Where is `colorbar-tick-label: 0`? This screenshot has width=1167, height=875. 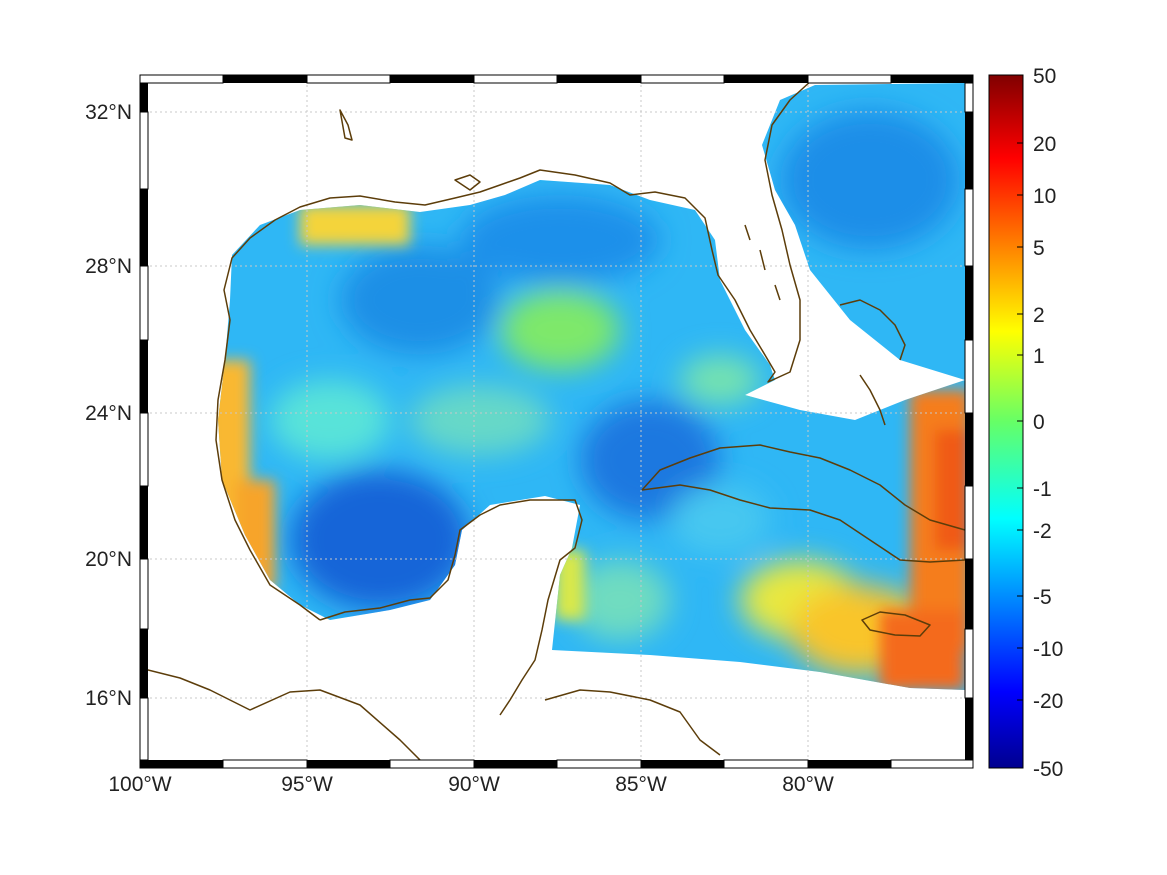
colorbar-tick-label: 0 is located at coordinates (1039, 422).